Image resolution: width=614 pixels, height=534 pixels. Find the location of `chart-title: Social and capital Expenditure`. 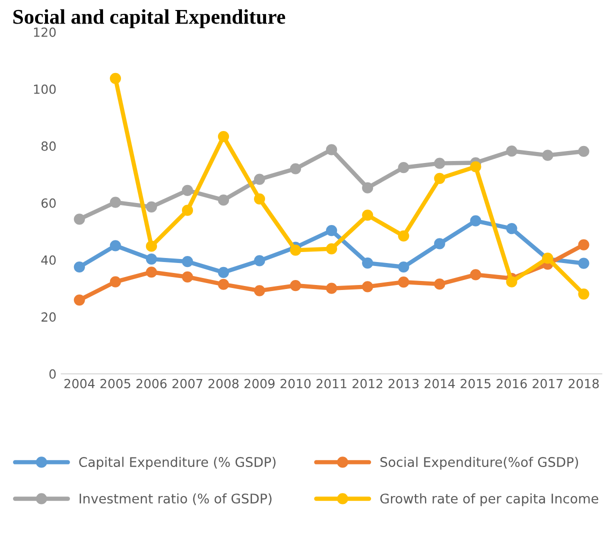

chart-title: Social and capital Expenditure is located at coordinates (149, 18).